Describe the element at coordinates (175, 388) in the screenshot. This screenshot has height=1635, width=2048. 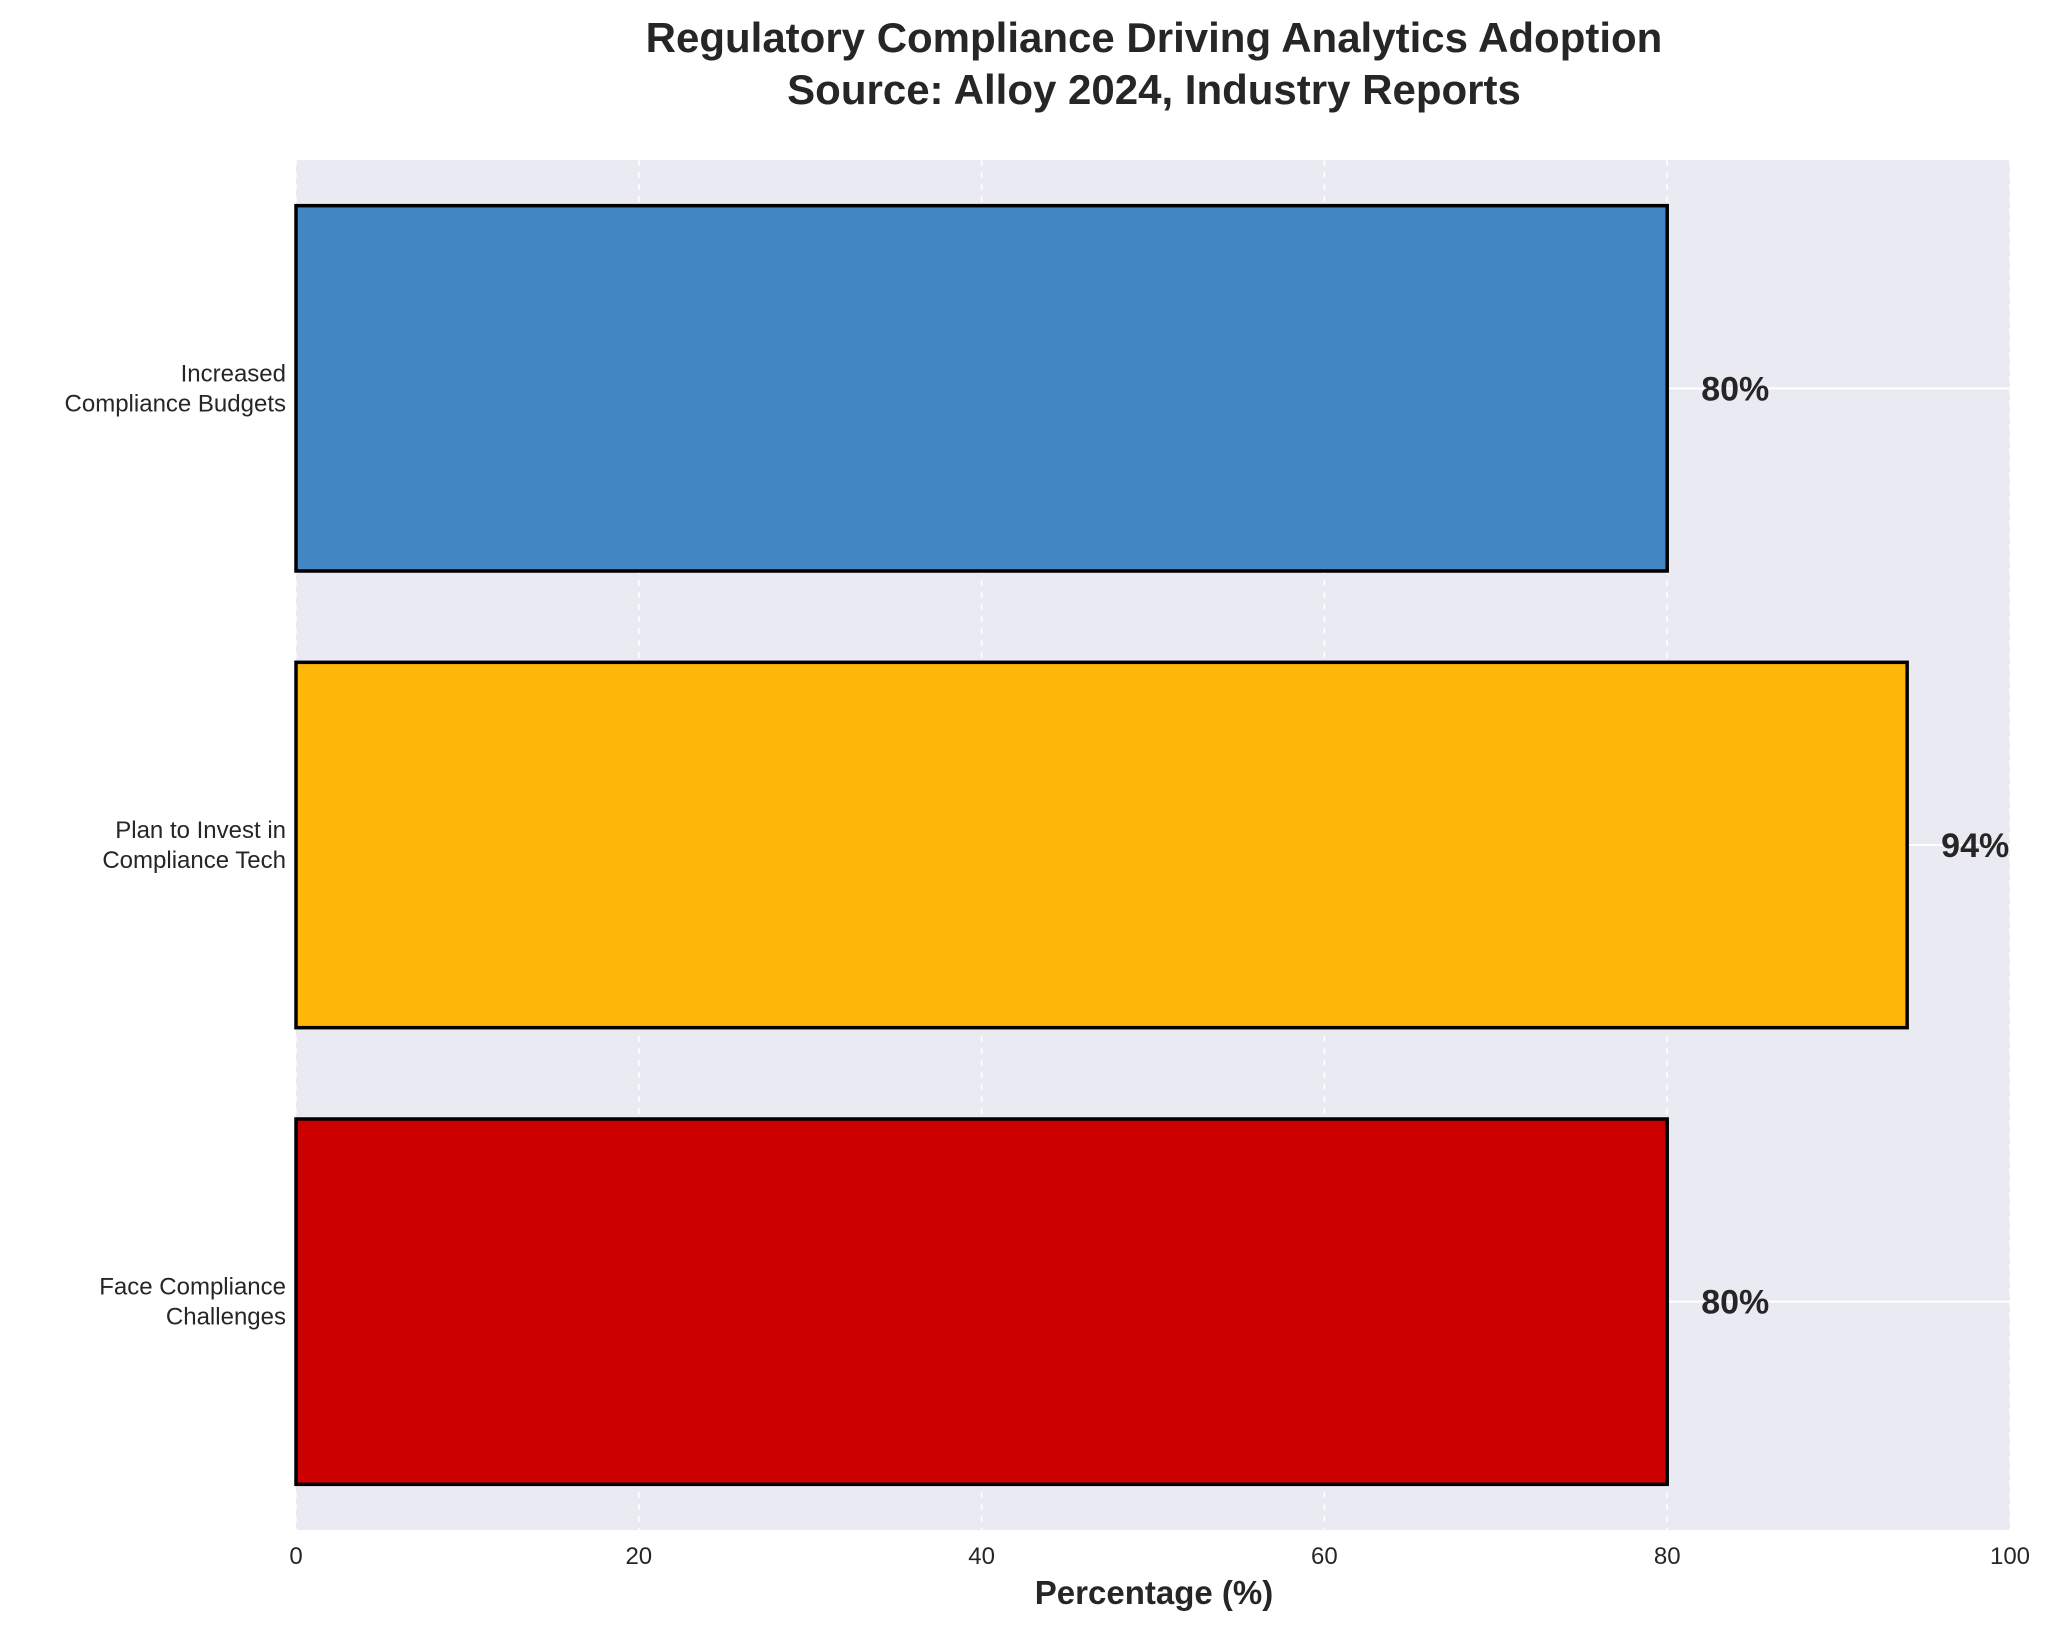
I see `category-label: Increased Compliance Budgets` at that location.